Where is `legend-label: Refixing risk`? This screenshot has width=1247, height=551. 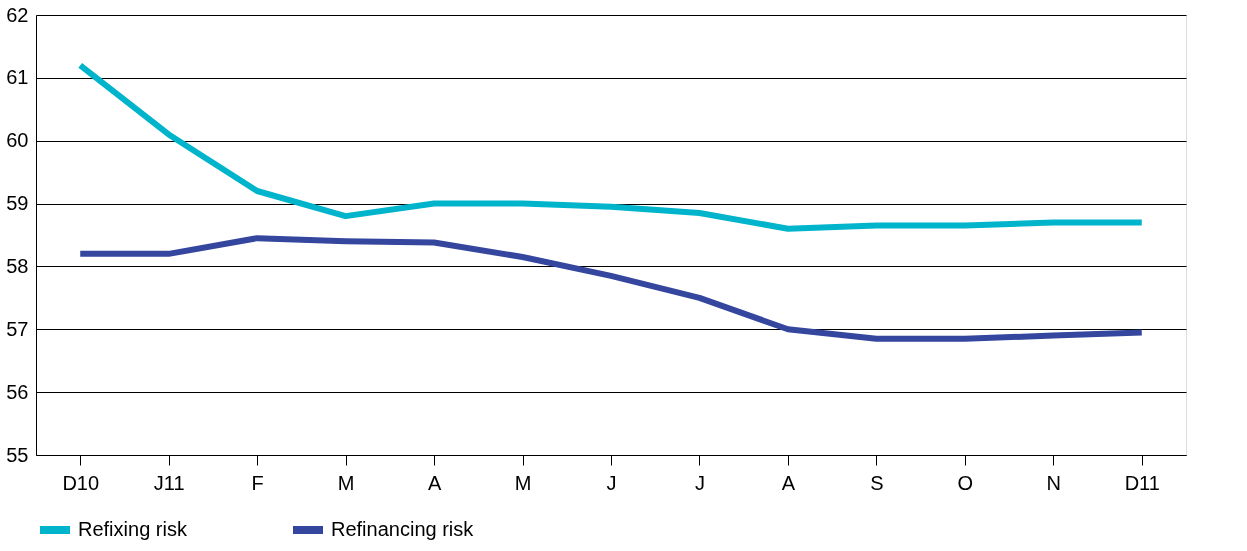 legend-label: Refixing risk is located at coordinates (133, 529).